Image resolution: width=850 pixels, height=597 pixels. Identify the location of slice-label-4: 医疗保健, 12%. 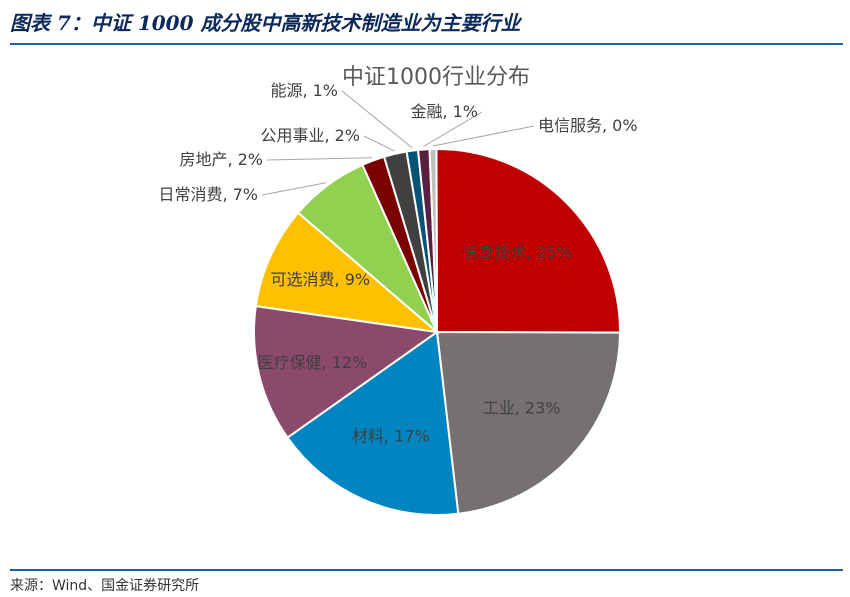
(313, 362).